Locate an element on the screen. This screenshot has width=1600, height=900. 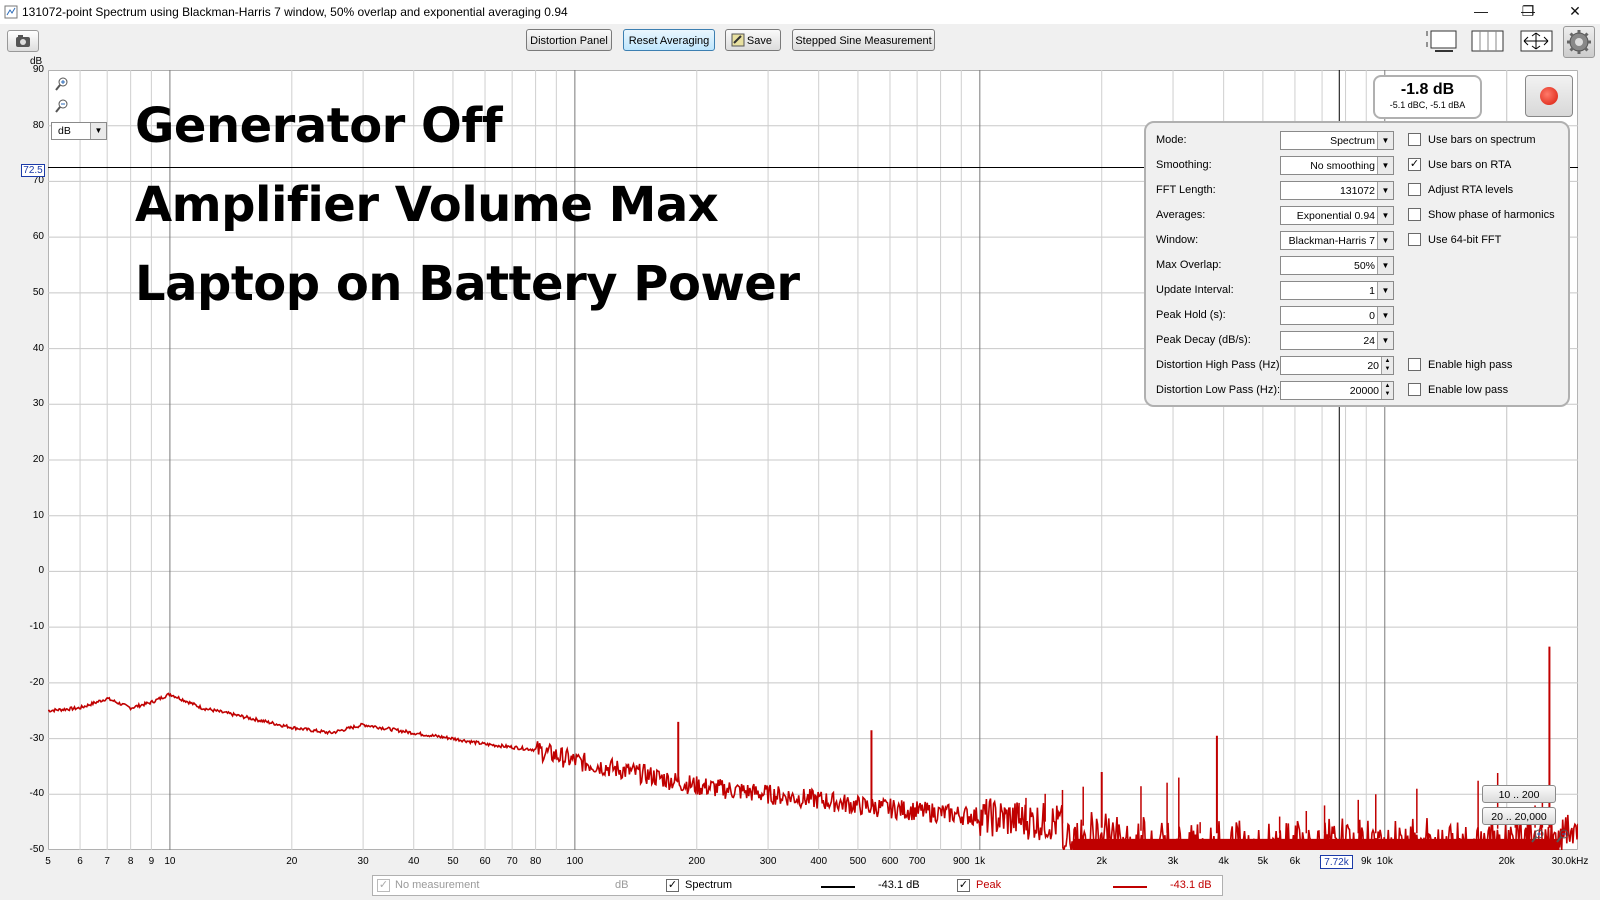
gear-icon is located at coordinates (1579, 42).